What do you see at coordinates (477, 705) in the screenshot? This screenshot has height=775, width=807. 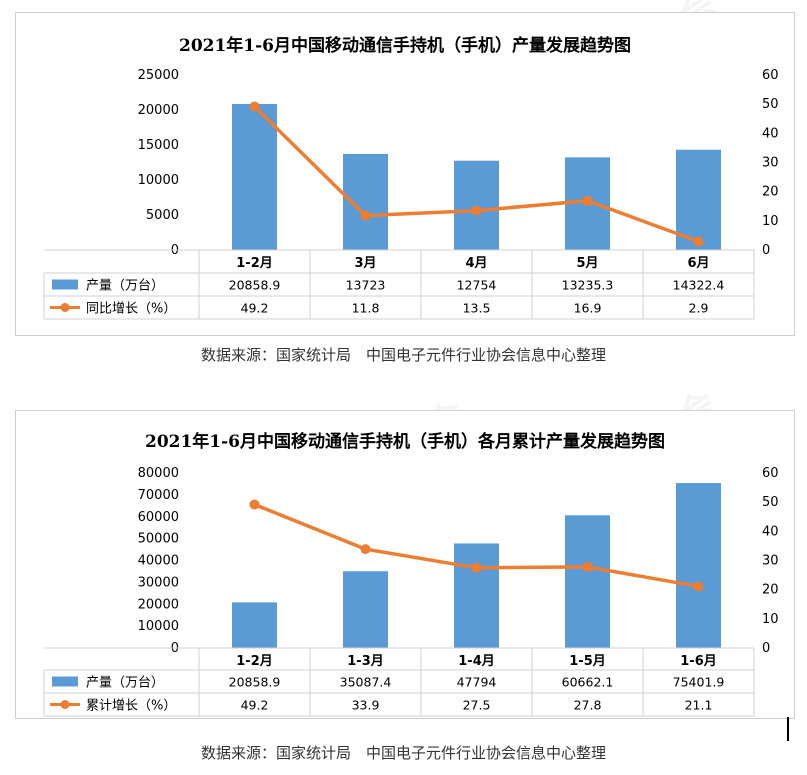 I see `data-label: 27.5` at bounding box center [477, 705].